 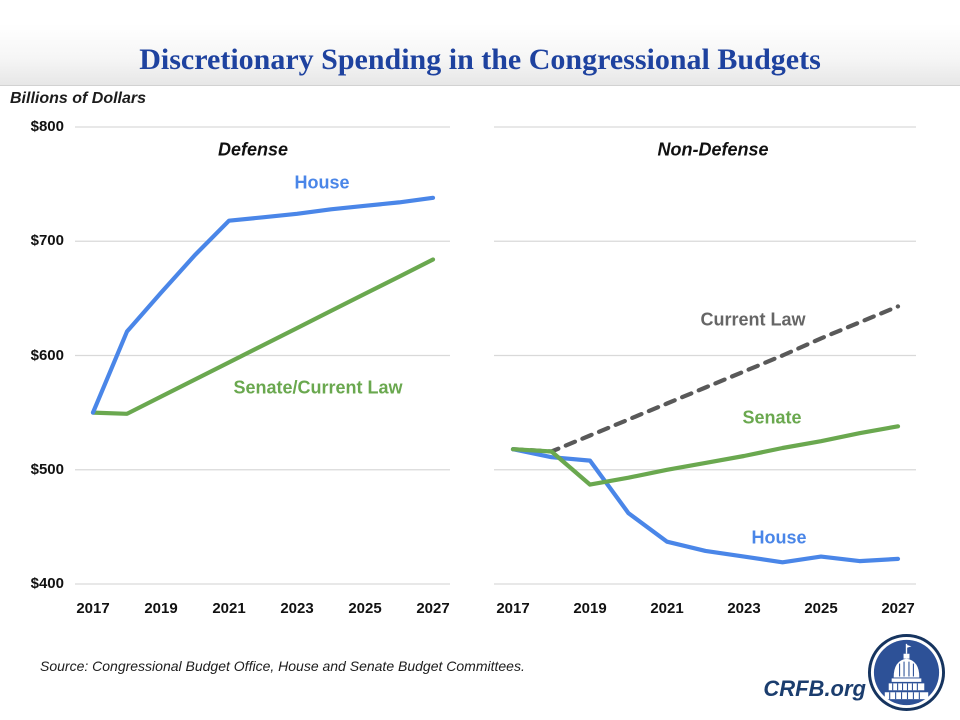 I want to click on x-tick-2027-panel1: 2027, so click(x=433, y=608).